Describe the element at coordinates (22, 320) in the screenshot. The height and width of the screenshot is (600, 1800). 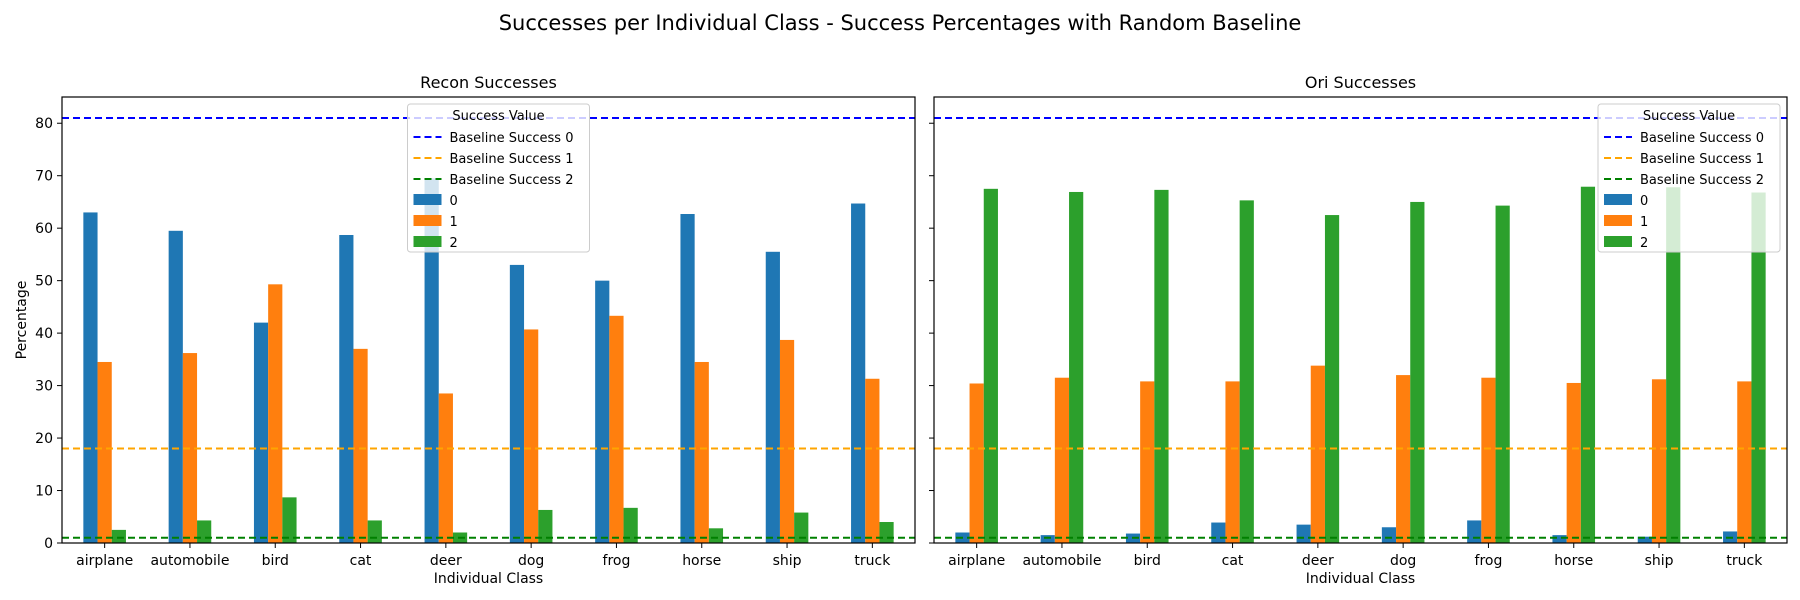
I see `y-axis-label: Percentage` at that location.